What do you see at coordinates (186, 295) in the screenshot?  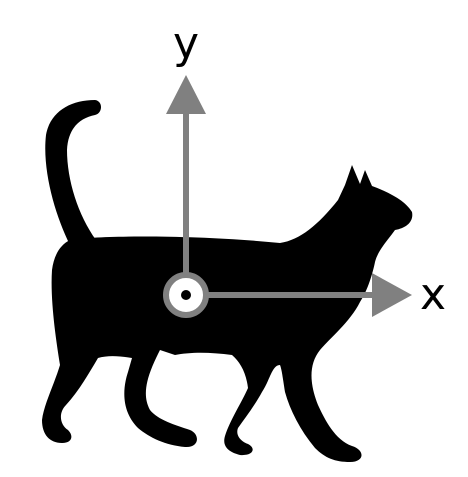 I see `origin-marker-icon` at bounding box center [186, 295].